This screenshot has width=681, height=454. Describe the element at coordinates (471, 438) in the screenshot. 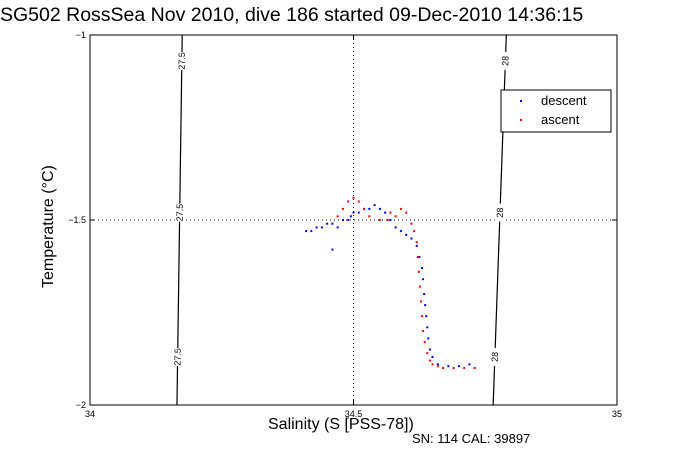

I see `calibration-footnote: SN: 114 CAL: 39897` at that location.